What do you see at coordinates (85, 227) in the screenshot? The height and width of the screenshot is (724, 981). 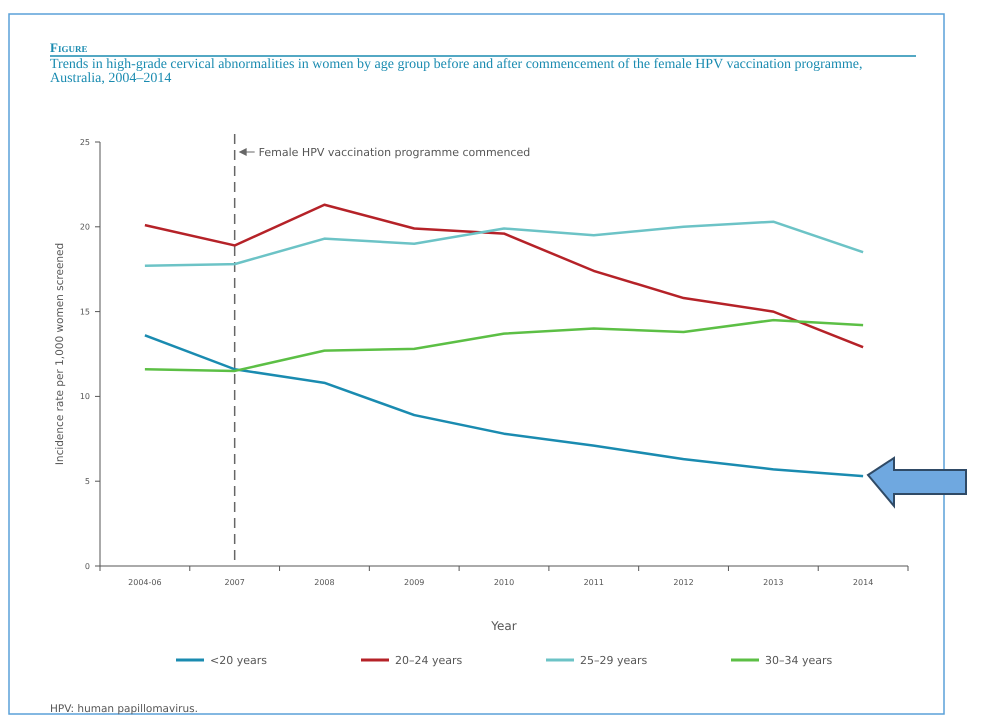 I see `y-tick-label: 20` at bounding box center [85, 227].